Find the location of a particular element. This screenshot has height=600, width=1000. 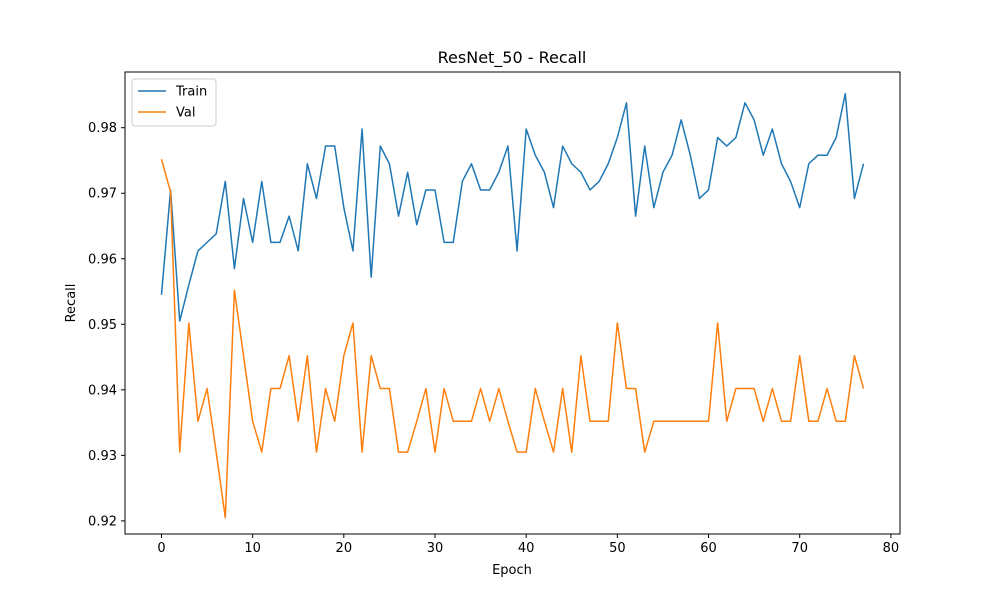

x-tick-label: 0 is located at coordinates (161, 548).